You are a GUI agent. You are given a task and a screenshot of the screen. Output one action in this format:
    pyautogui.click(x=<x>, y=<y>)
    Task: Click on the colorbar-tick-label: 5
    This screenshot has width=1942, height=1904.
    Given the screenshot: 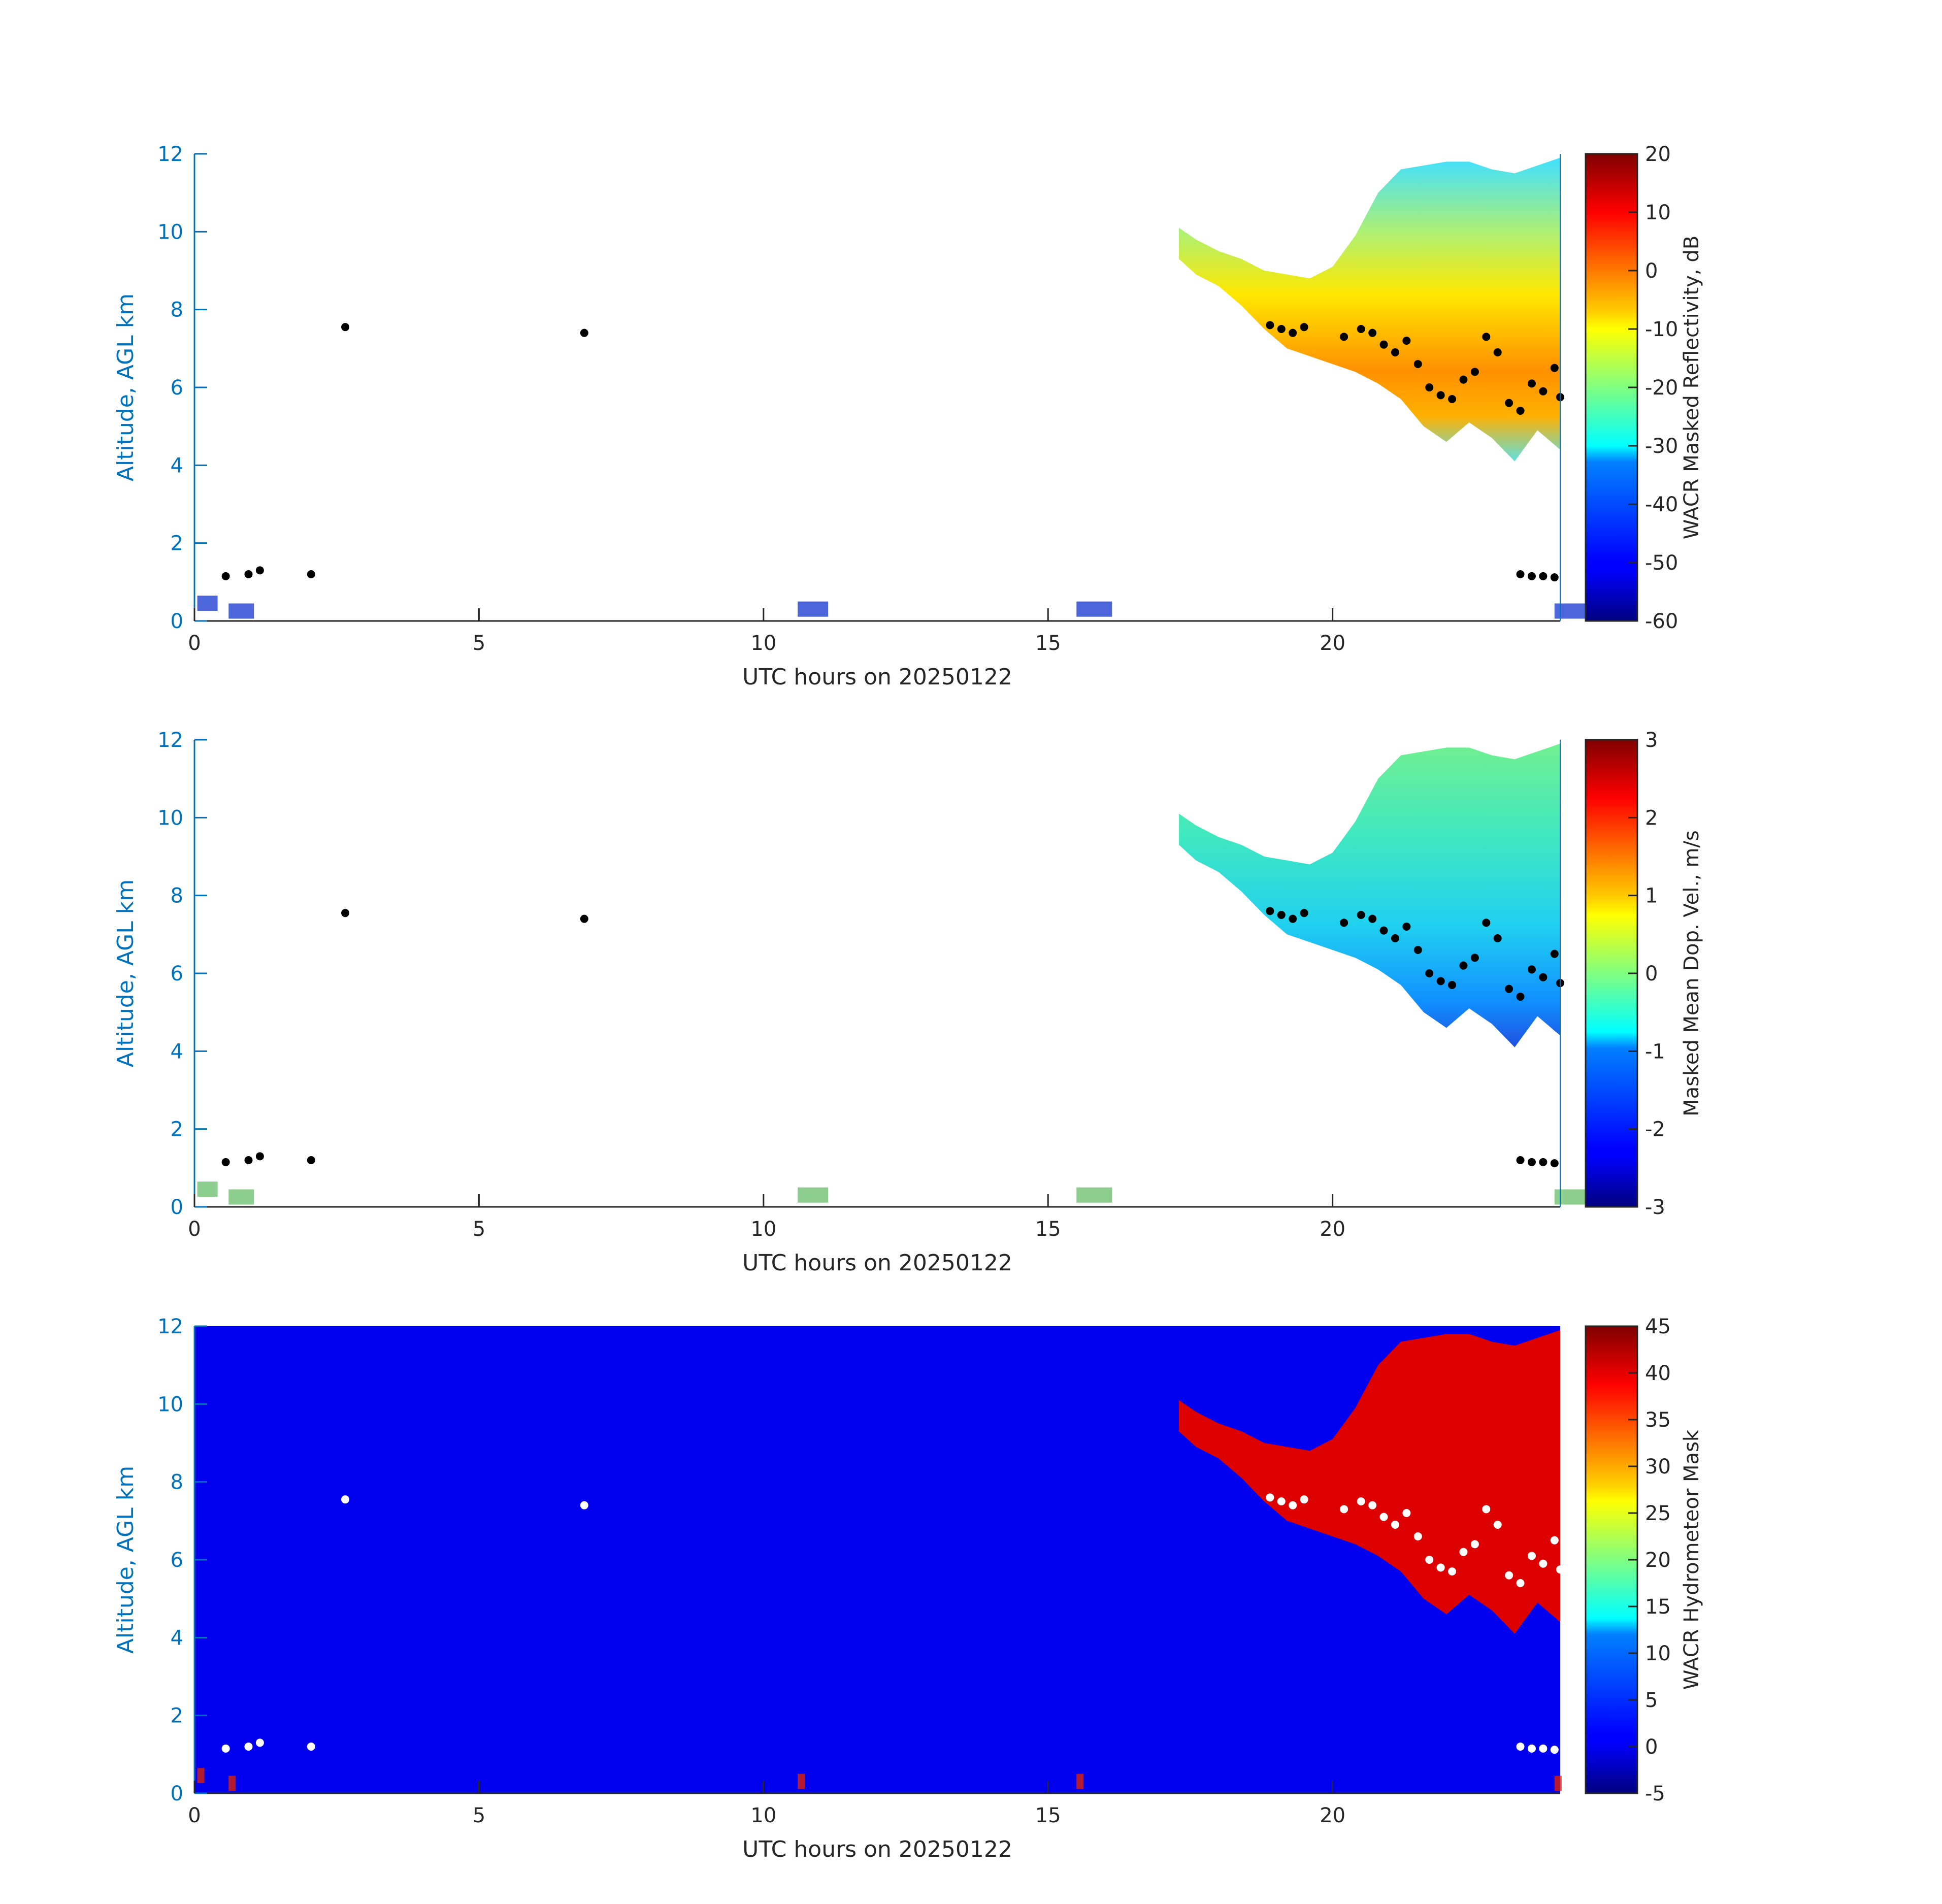 What is the action you would take?
    pyautogui.click(x=1651, y=1701)
    